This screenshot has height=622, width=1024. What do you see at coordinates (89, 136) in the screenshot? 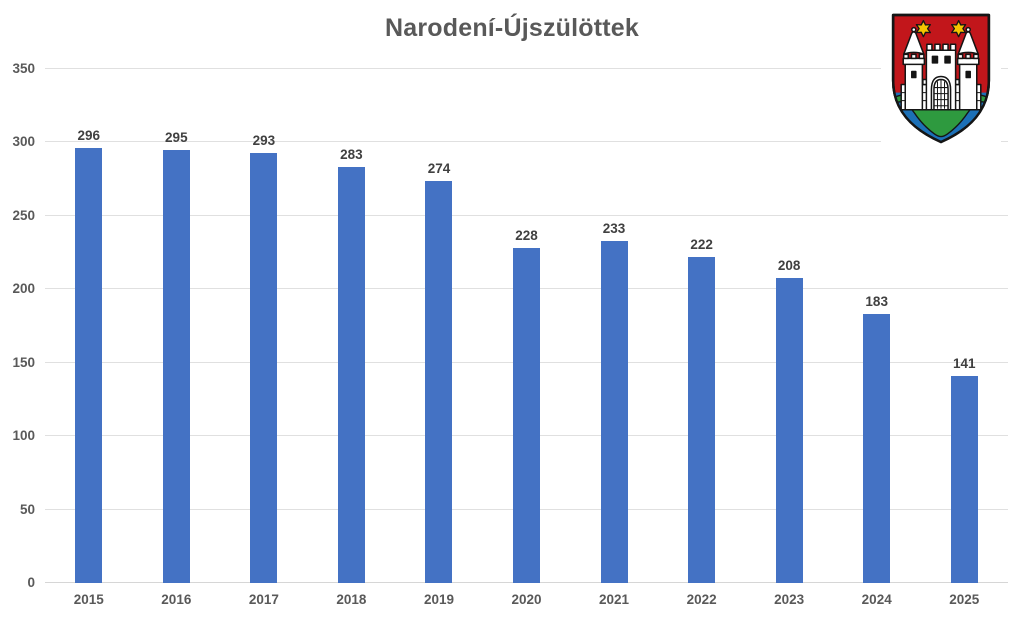
I see `data-label-2015: 296` at bounding box center [89, 136].